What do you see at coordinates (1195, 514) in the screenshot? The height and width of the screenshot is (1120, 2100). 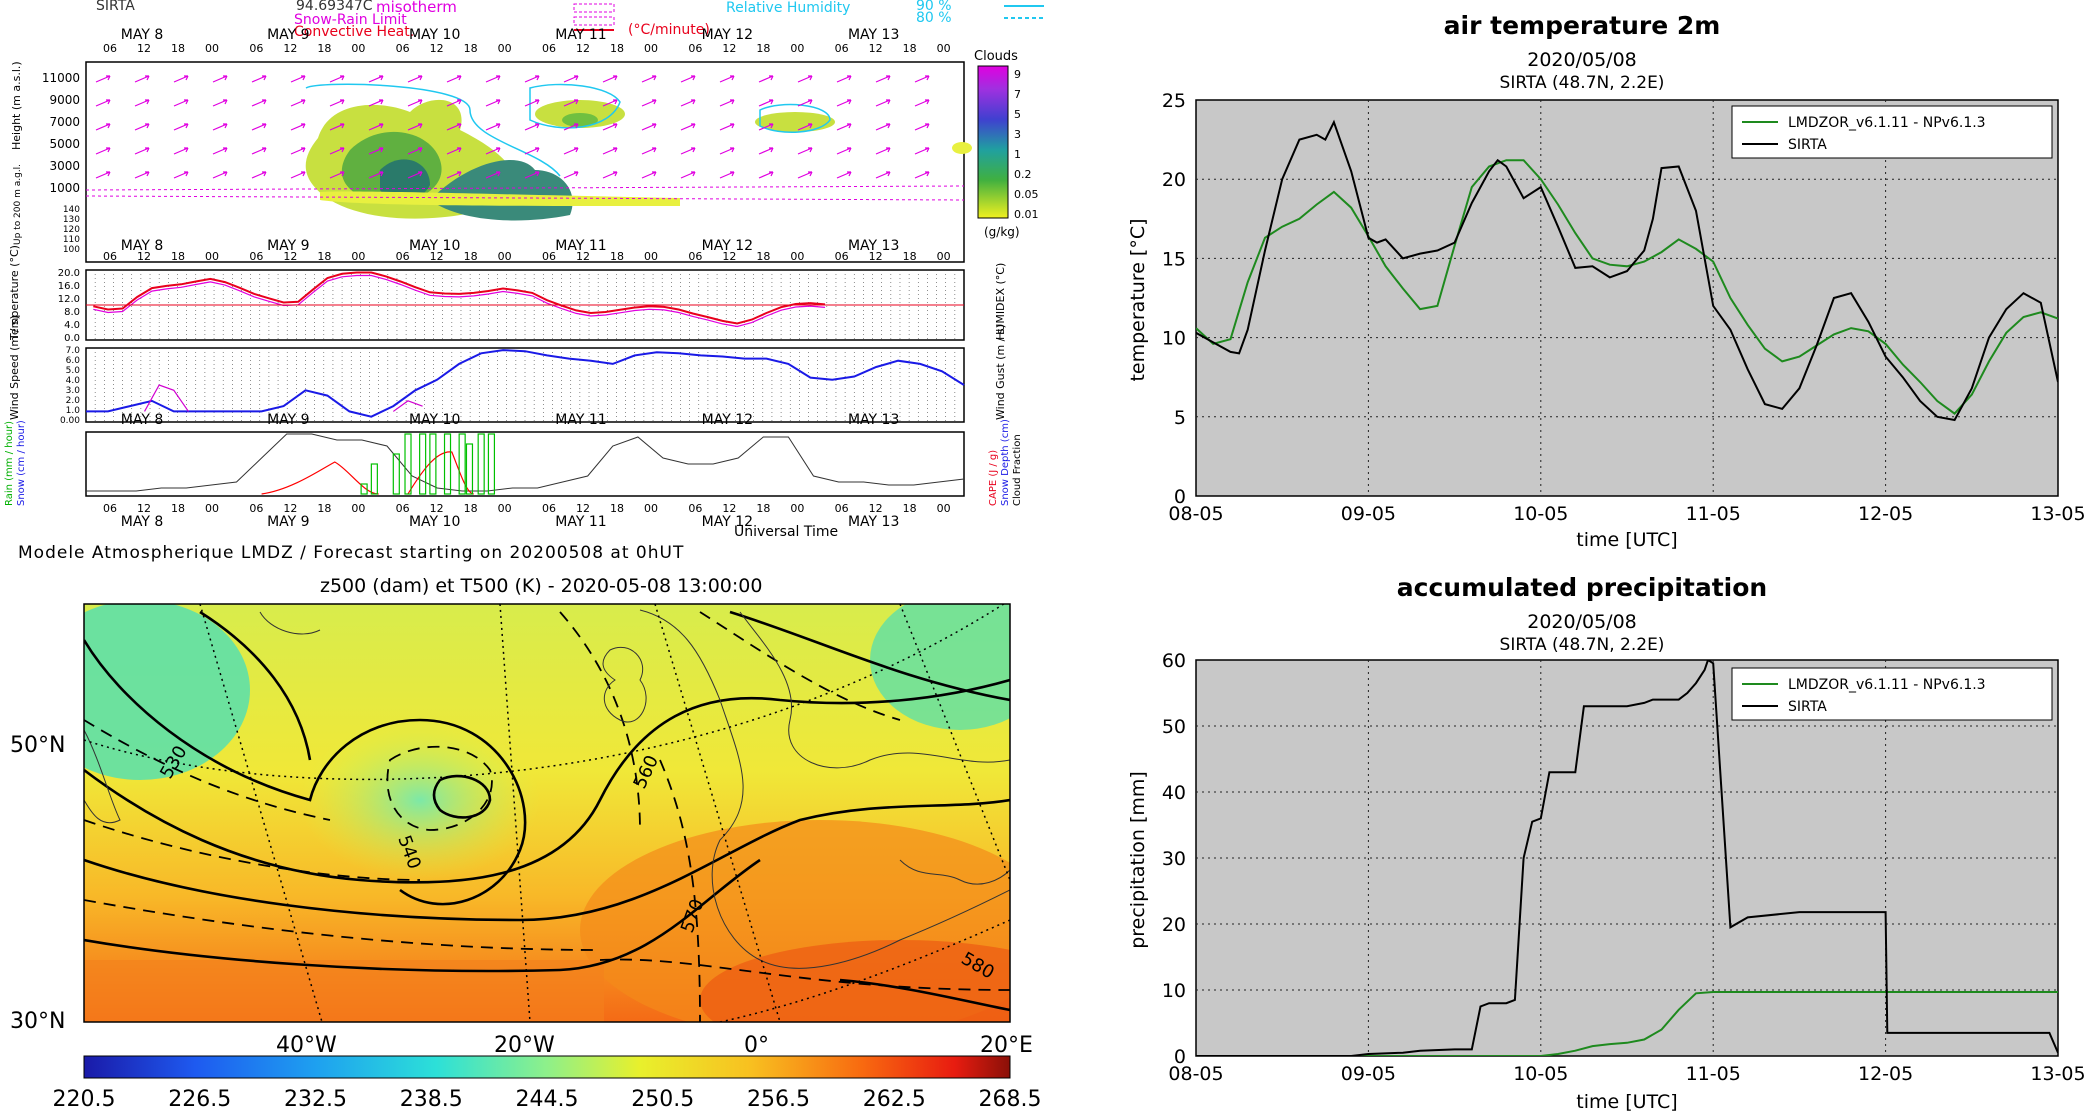 I see `x-tick-label: 08-05` at bounding box center [1195, 514].